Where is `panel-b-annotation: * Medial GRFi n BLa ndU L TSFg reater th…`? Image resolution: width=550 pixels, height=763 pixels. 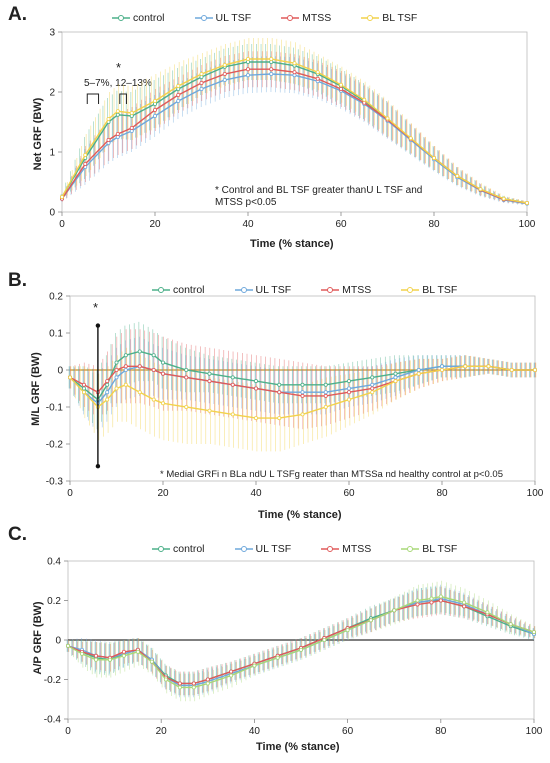
panel-b-annotation: * Medial GRFi n BLa ndU L TSFg reater th… is located at coordinates (331, 474).